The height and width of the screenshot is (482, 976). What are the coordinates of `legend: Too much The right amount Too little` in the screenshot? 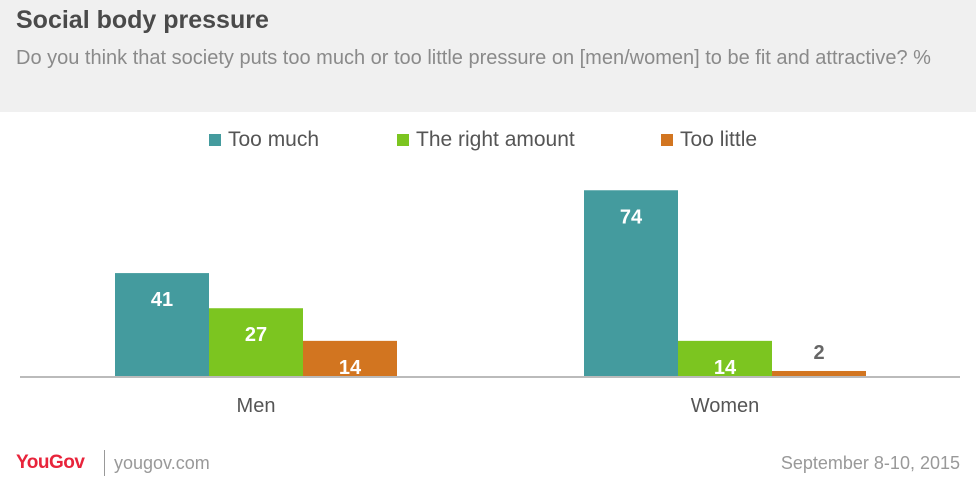 It's located at (488, 143).